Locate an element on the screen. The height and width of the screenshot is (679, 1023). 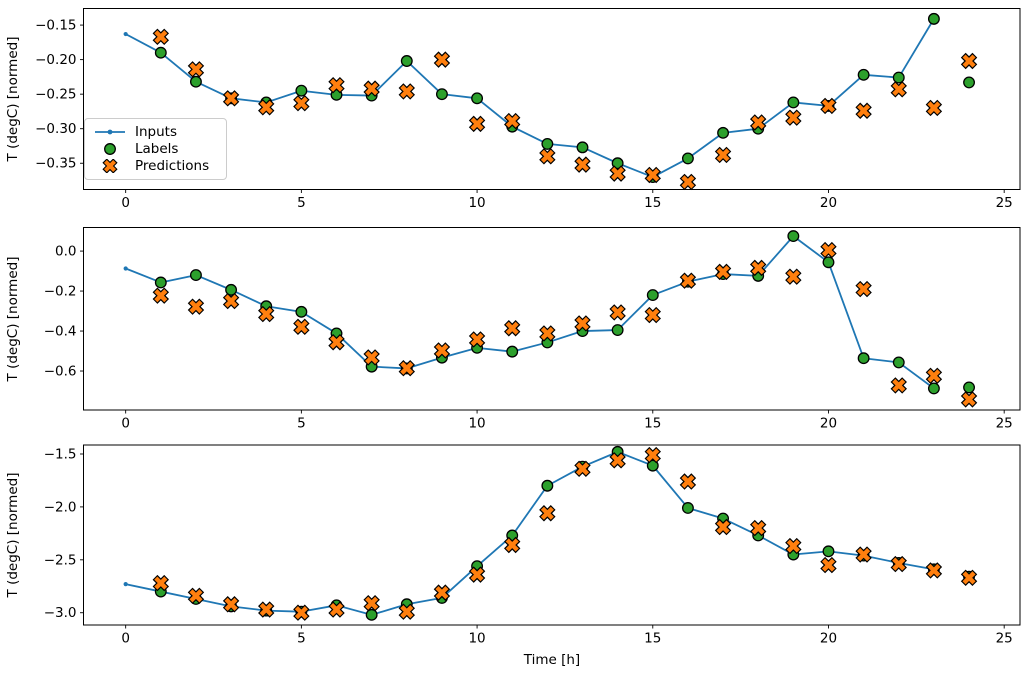
predictions-x-icon is located at coordinates (110, 166).